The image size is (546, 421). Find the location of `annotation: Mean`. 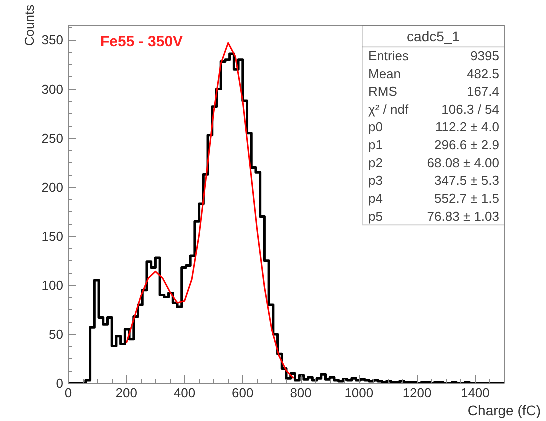

annotation: Mean is located at coordinates (385, 74).